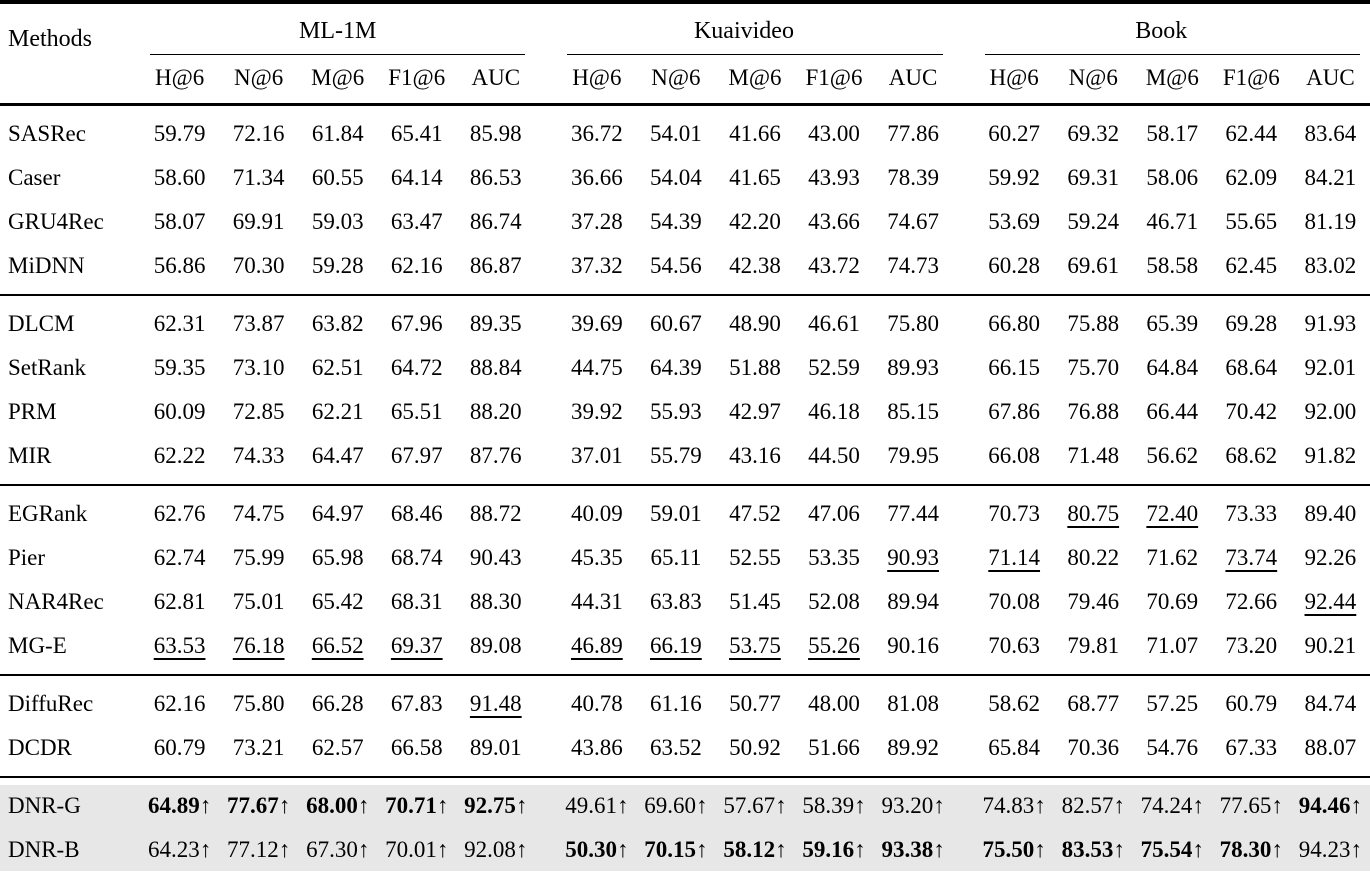  Describe the element at coordinates (834, 704) in the screenshot. I see `metric-value: 48.00` at that location.